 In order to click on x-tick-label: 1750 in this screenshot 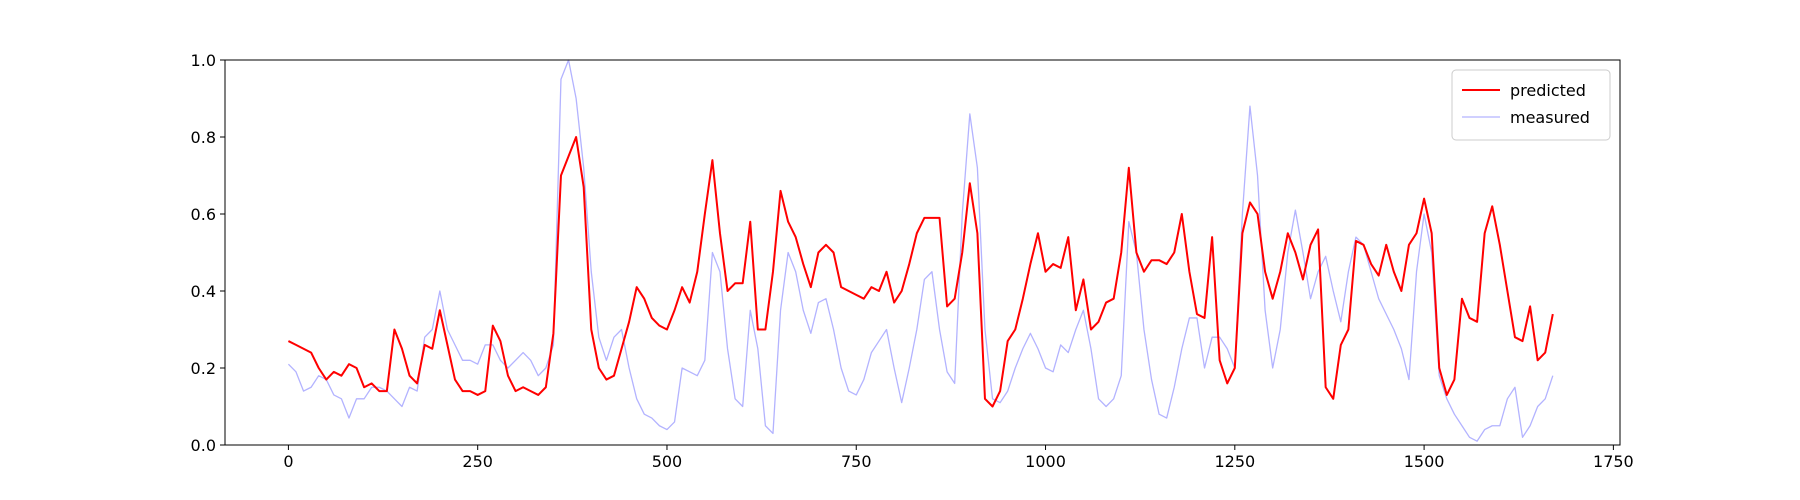, I will do `click(1613, 461)`.